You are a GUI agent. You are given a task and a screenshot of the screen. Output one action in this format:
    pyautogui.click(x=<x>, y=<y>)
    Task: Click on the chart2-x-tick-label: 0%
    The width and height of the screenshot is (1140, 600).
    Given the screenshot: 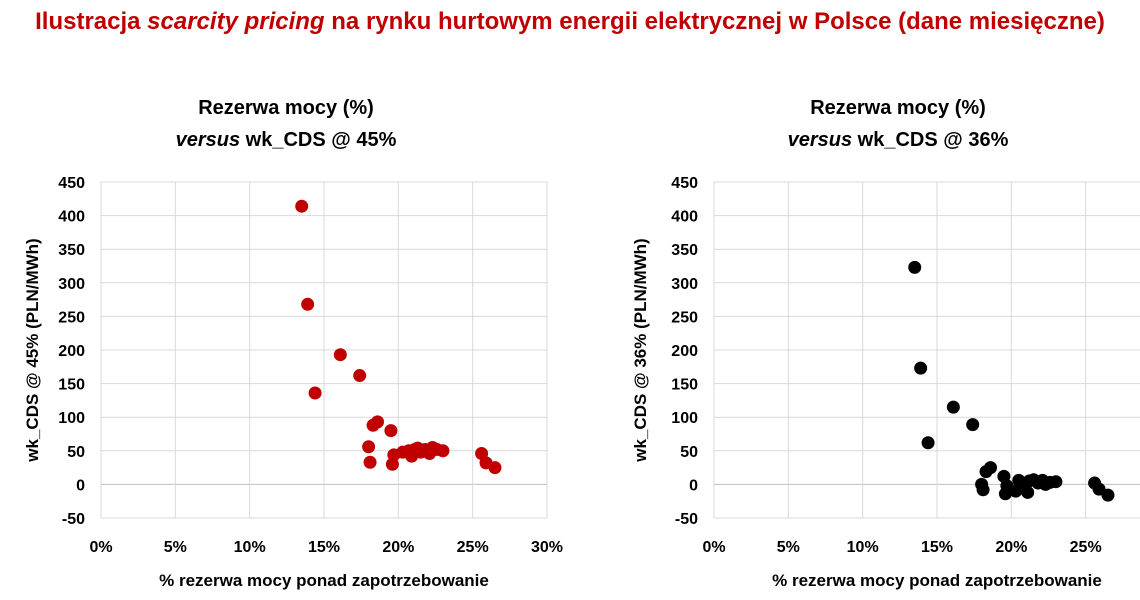 What is the action you would take?
    pyautogui.click(x=713, y=547)
    